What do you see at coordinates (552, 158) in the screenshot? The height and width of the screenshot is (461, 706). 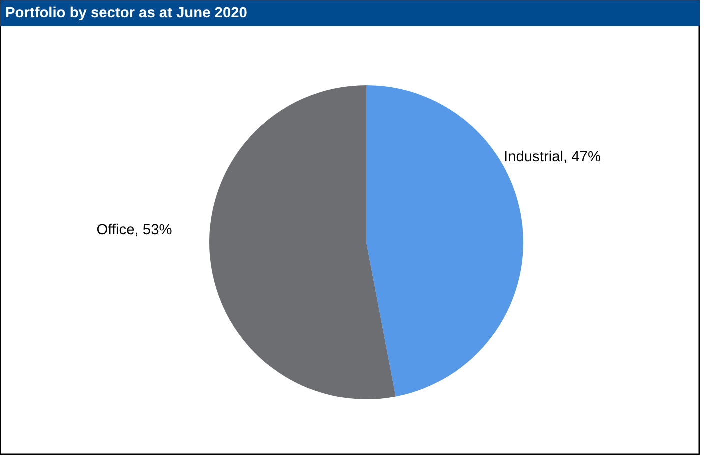 I see `slice-label: Industrial, 47%` at bounding box center [552, 158].